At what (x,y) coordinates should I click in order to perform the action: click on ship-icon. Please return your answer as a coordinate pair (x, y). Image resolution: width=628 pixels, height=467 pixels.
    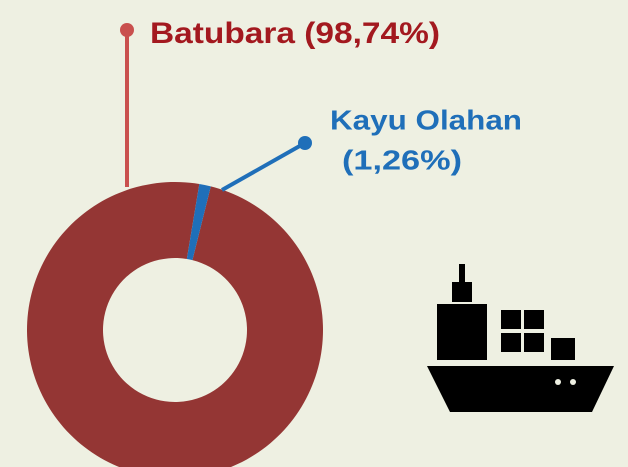
    Looking at the image, I should click on (520, 338).